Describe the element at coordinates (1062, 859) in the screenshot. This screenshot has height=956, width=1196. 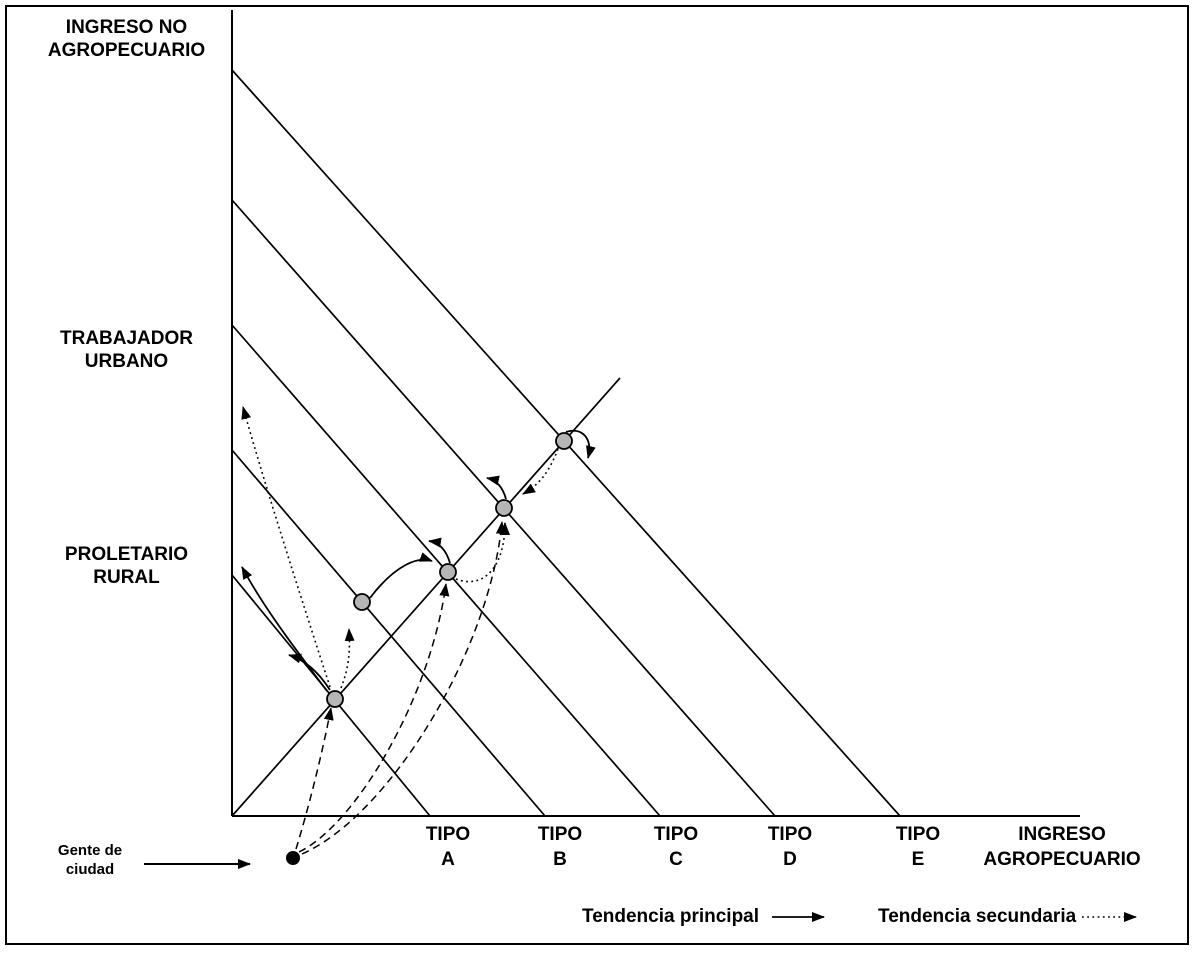
I see `x-axis-title-line2: AGROPECUARIO` at that location.